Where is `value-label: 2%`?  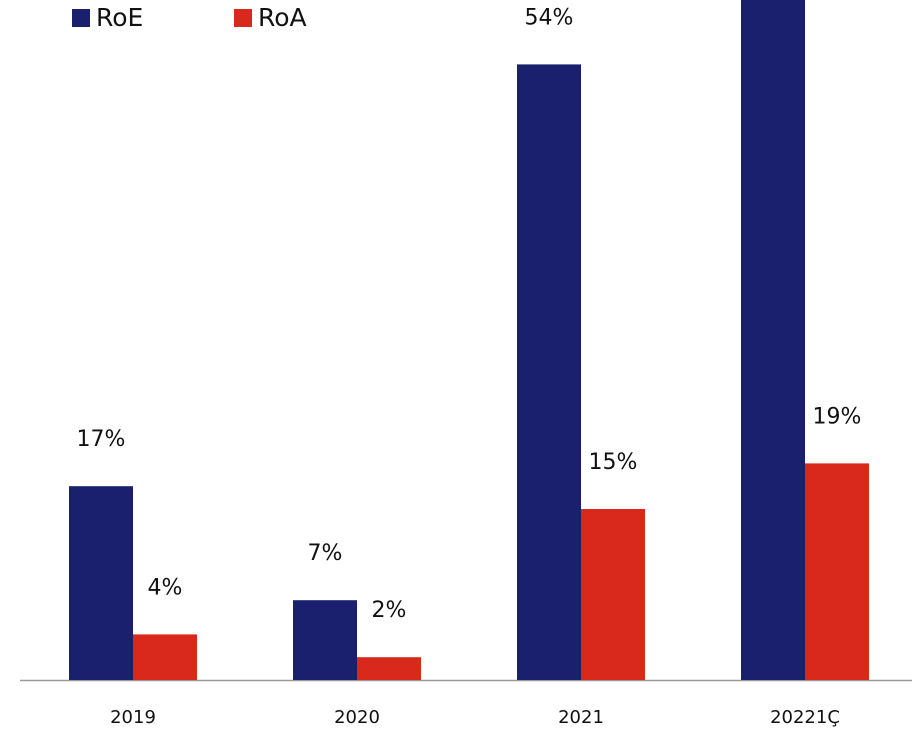 value-label: 2% is located at coordinates (389, 610).